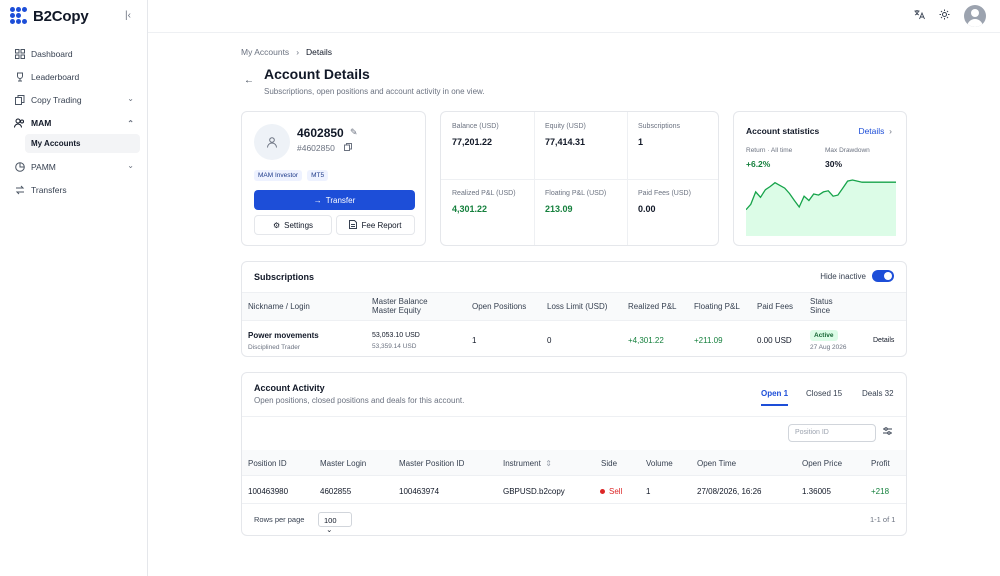  What do you see at coordinates (419, 491) in the screenshot?
I see `pos-master-position-id: 100463974` at bounding box center [419, 491].